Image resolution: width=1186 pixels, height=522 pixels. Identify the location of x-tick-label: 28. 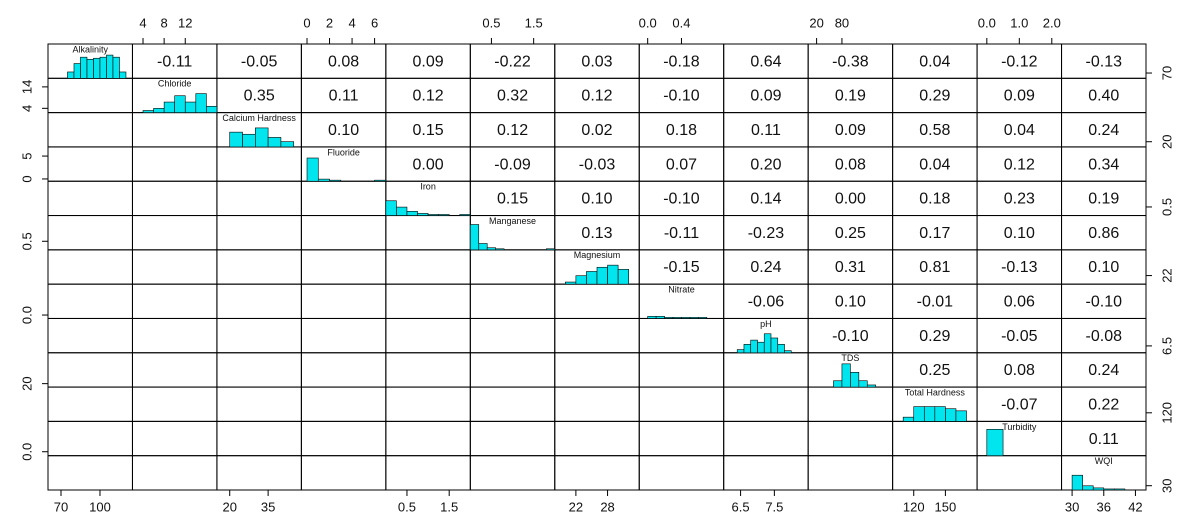
(607, 506).